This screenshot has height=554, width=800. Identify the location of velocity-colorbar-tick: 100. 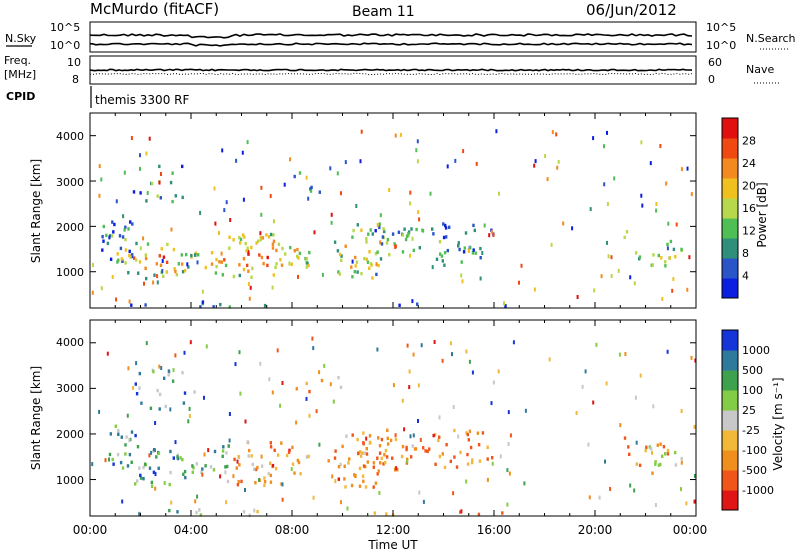
(752, 390).